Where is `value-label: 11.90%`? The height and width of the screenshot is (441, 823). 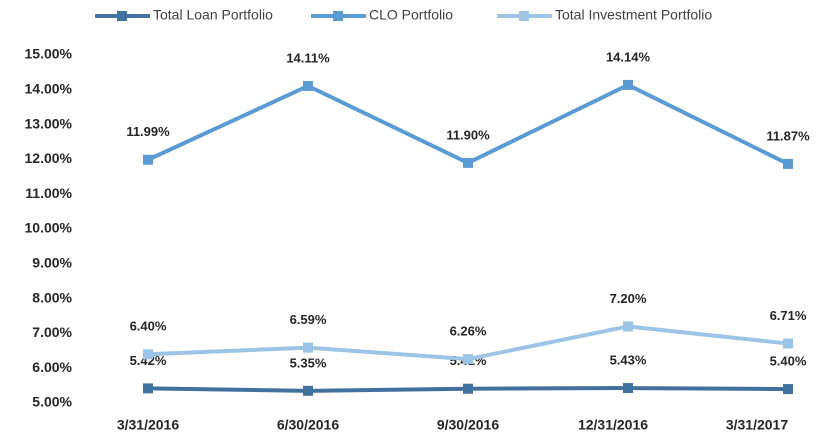
value-label: 11.90% is located at coordinates (468, 134).